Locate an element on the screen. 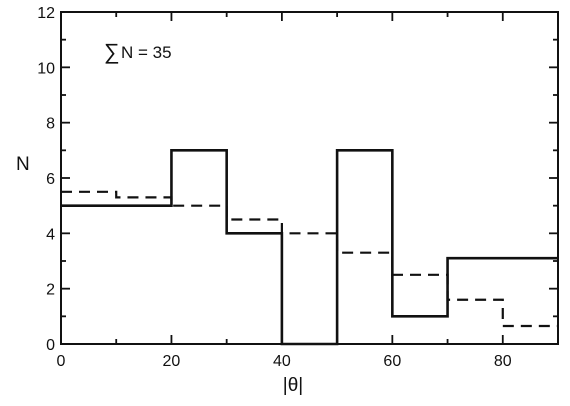 The width and height of the screenshot is (570, 406). x-axis-title: |θ| is located at coordinates (293, 385).